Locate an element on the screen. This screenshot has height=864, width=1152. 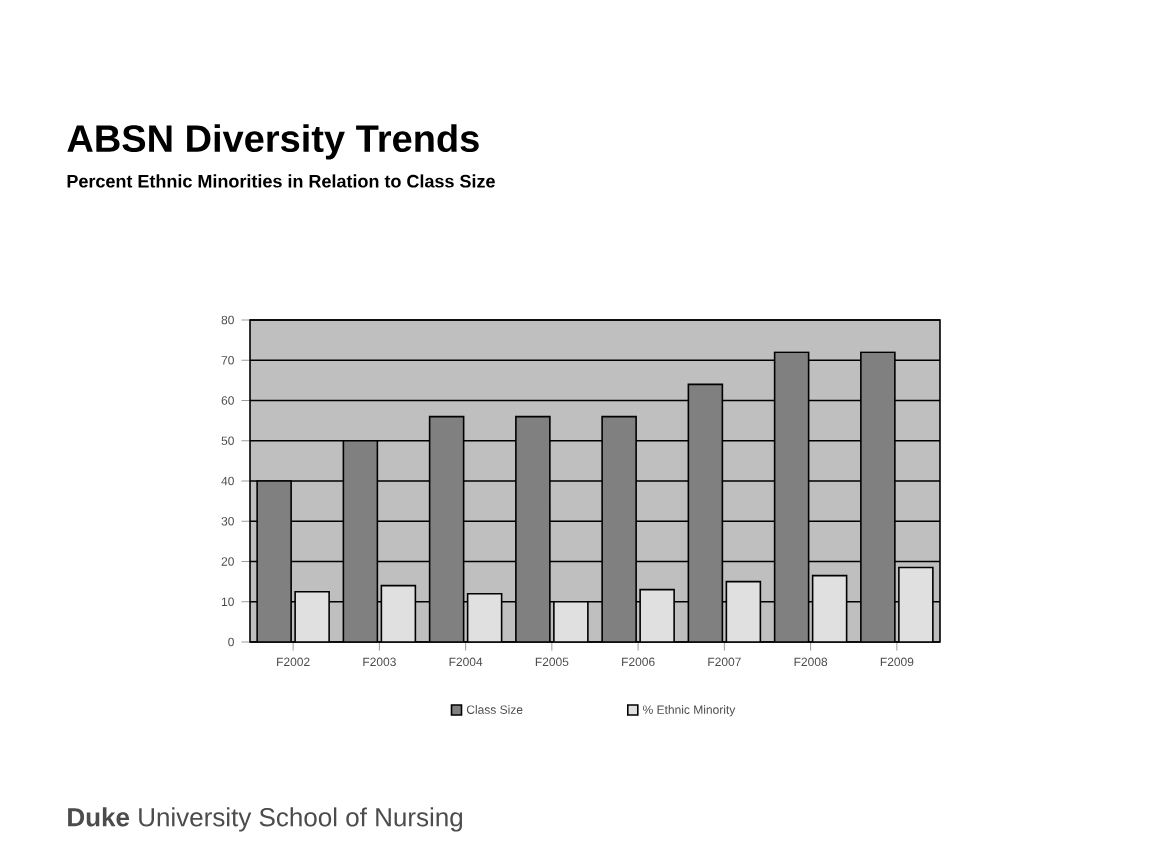
chart-subtitle: Percent Ethnic Minorities in Relation to Class Size is located at coordinates (281, 181).